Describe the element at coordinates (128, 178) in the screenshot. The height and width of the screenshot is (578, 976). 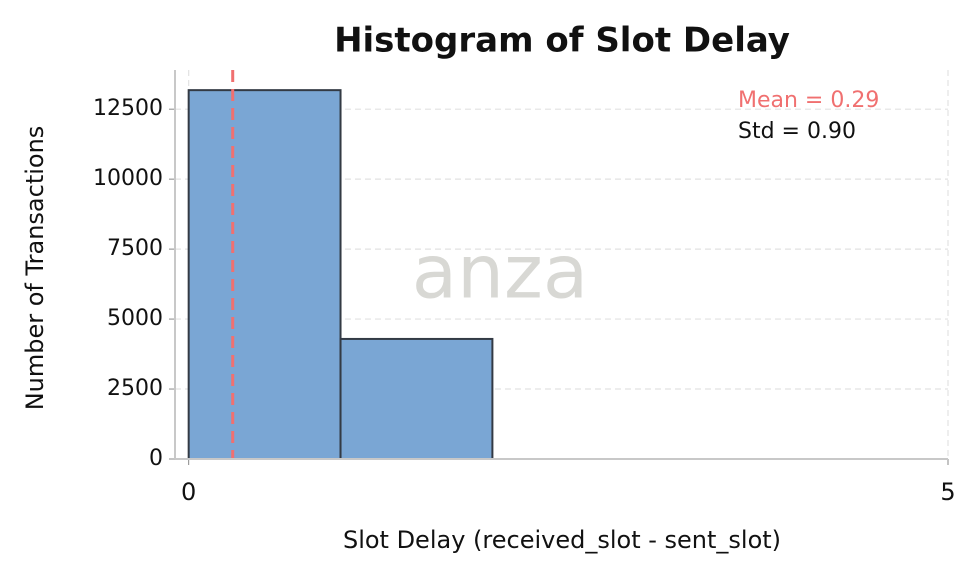
I see `y-tick-label: 10000` at that location.